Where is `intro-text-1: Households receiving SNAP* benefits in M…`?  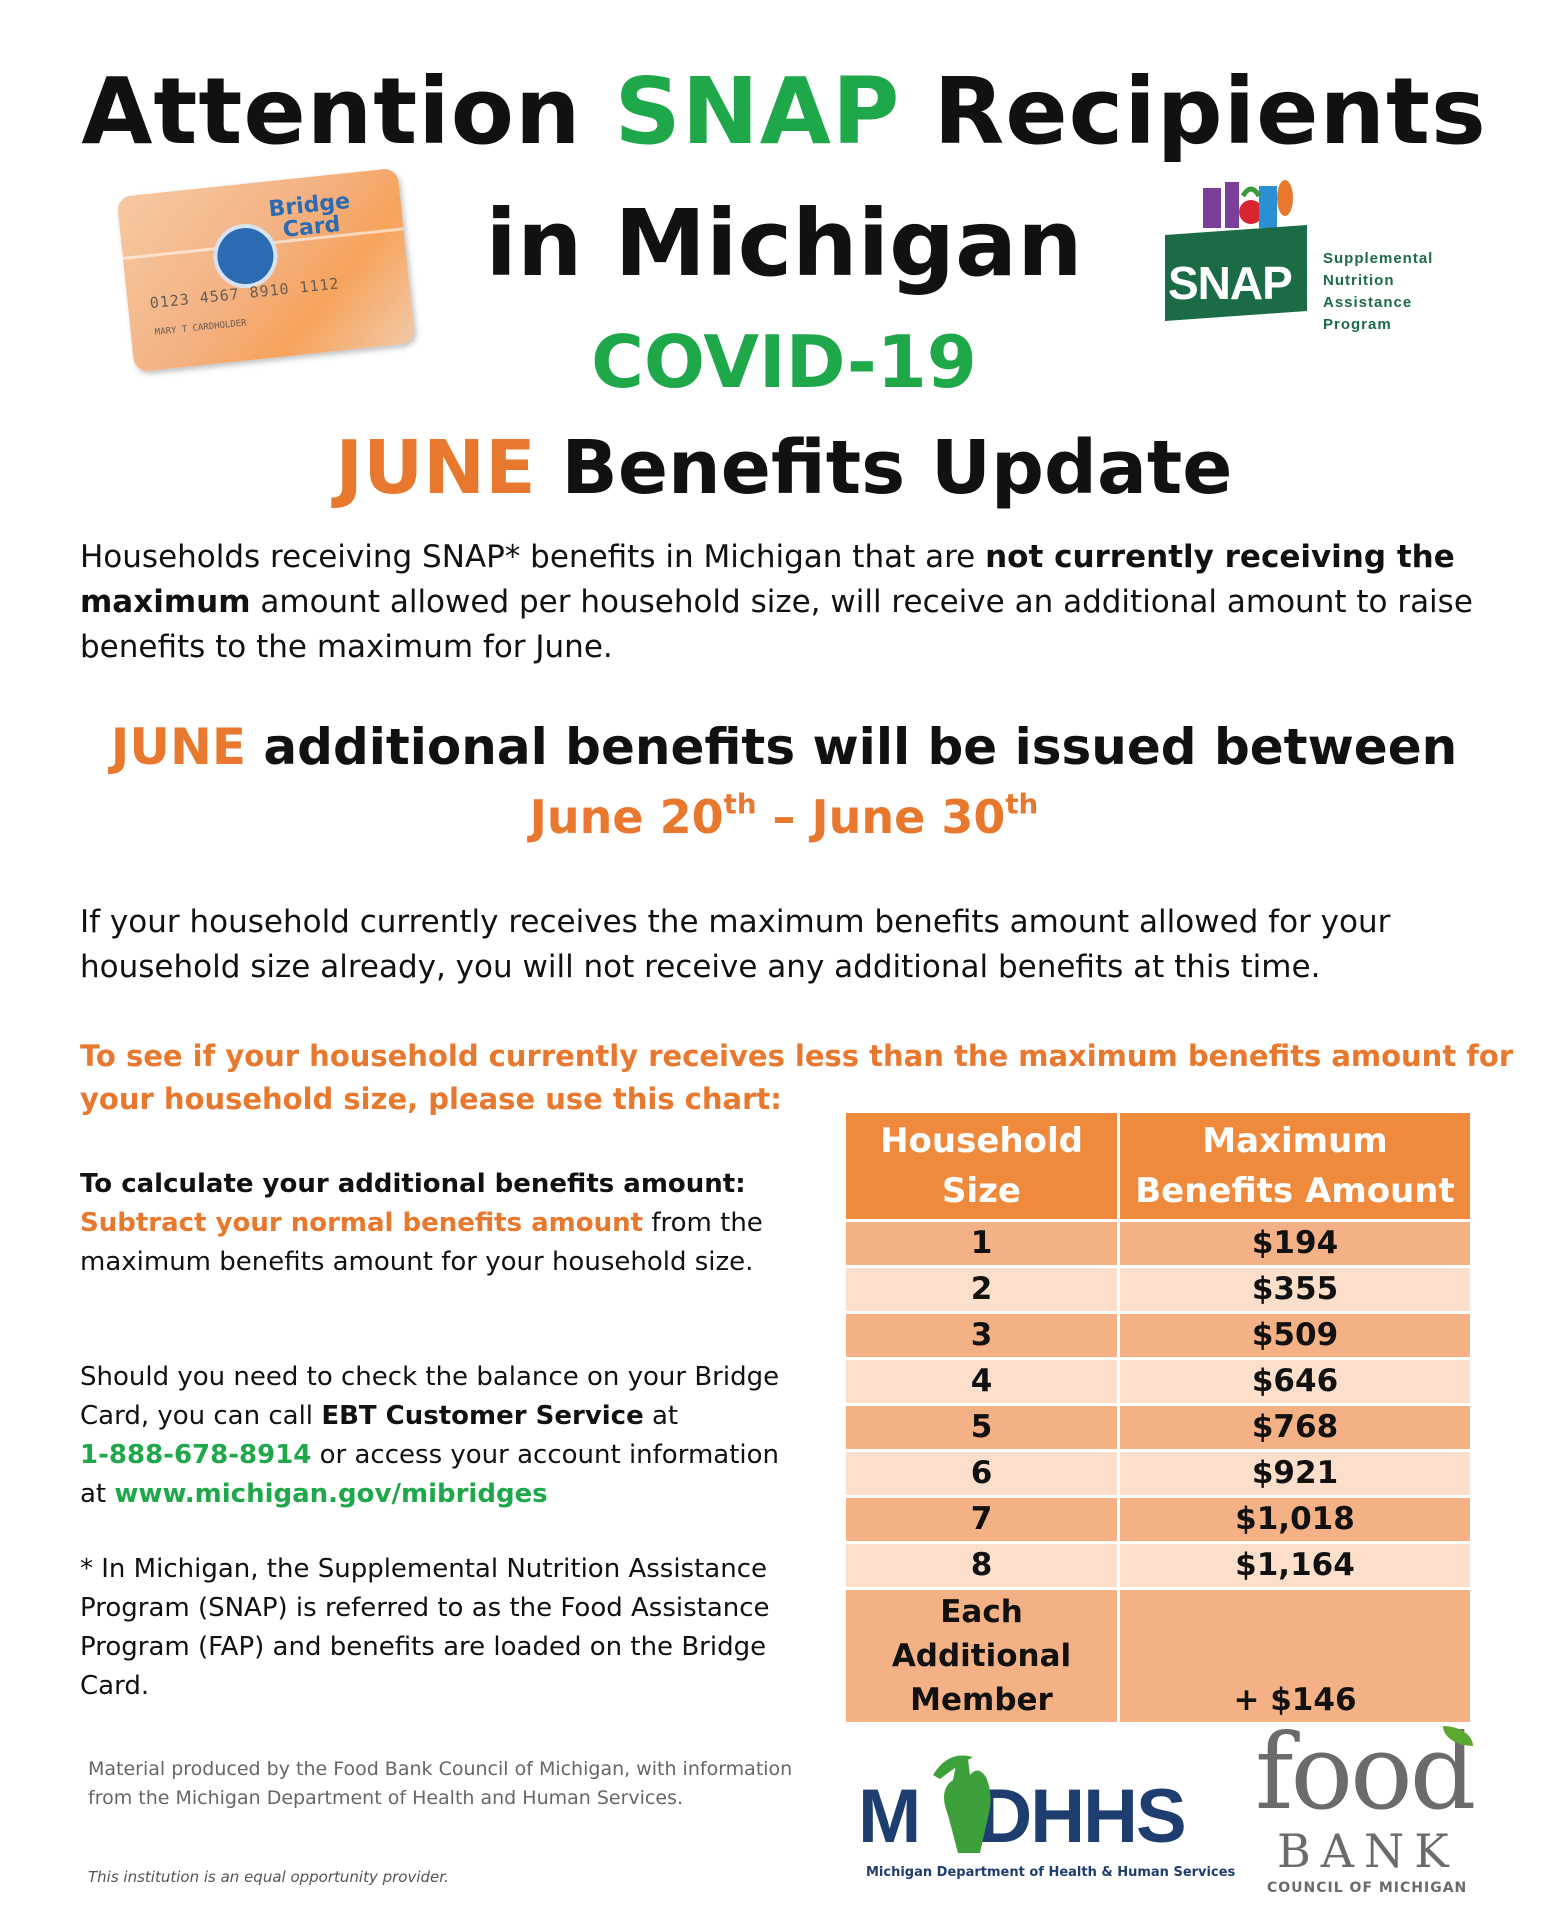
intro-text-1: Households receiving SNAP* benefits in M… is located at coordinates (533, 557).